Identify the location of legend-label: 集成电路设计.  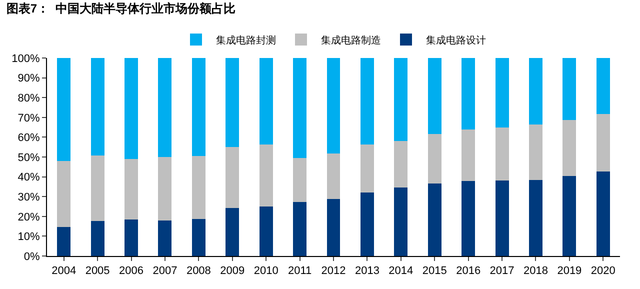
(456, 40).